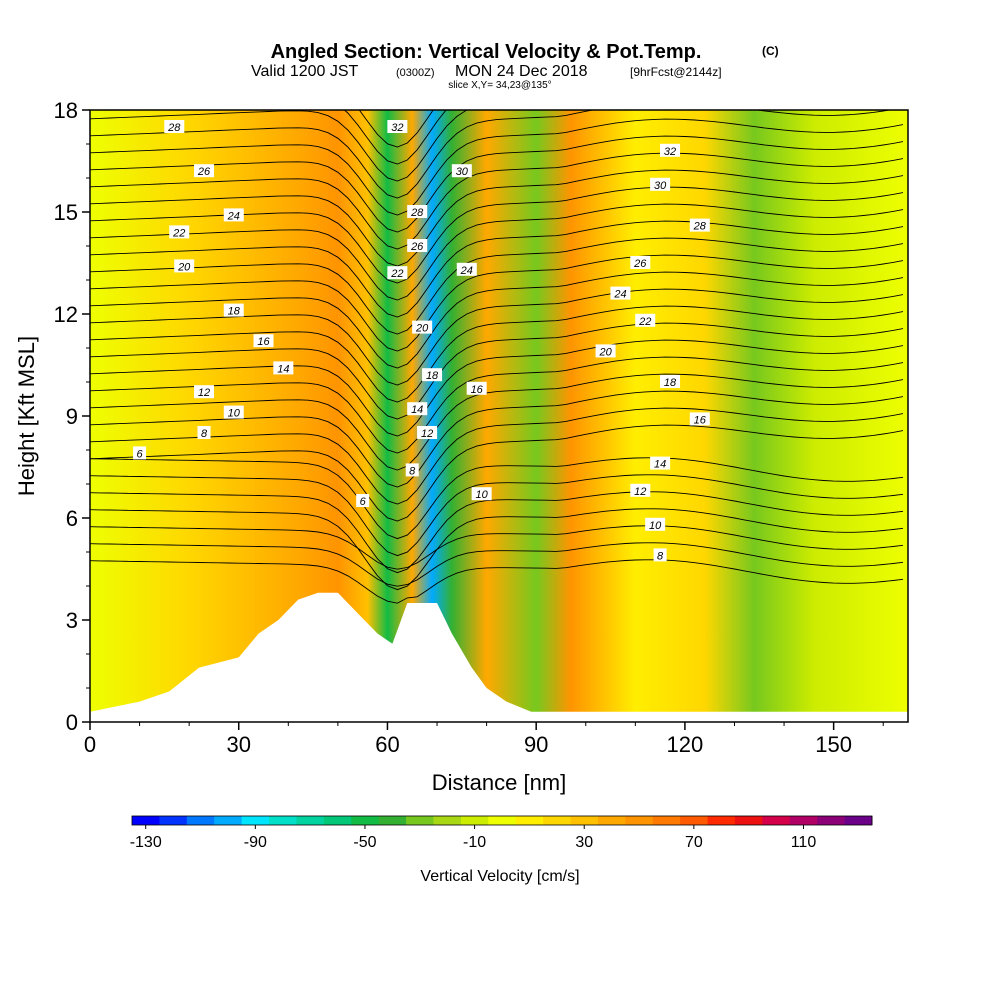 The width and height of the screenshot is (1000, 1000). Describe the element at coordinates (499, 85) in the screenshot. I see `slice-info: slice X,Y= 34,23@135°` at that location.